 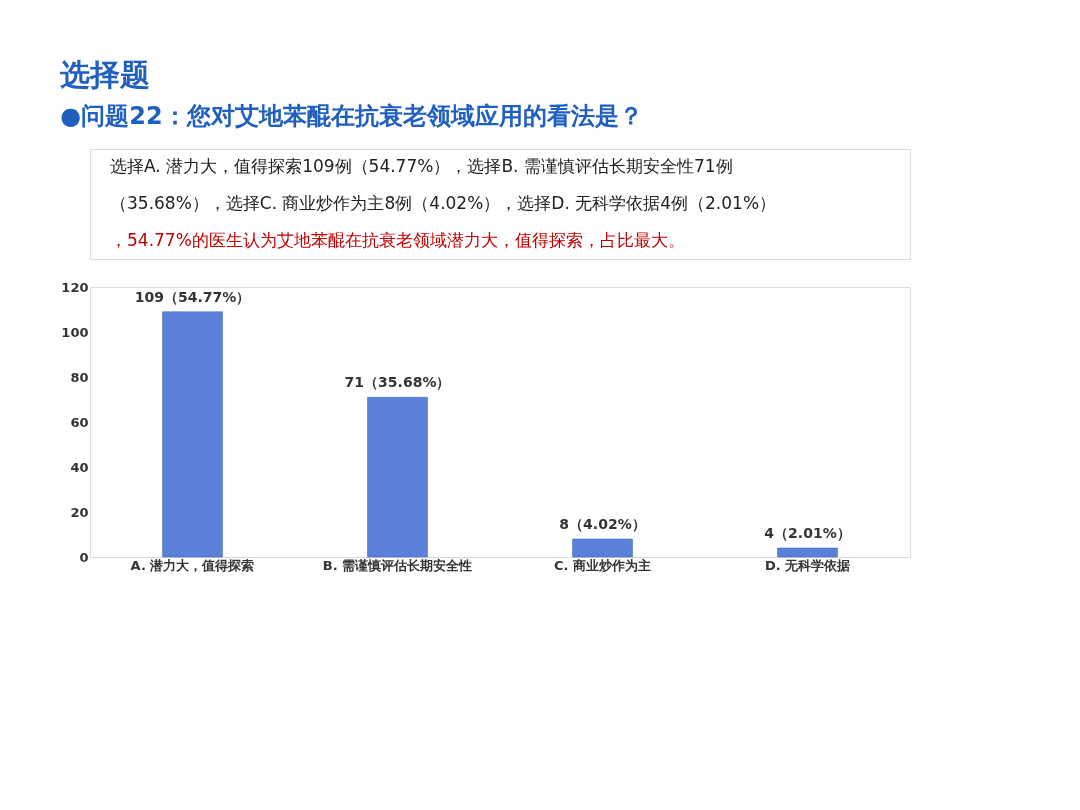 What do you see at coordinates (807, 533) in the screenshot?
I see `data-label: 4（2.01%）` at bounding box center [807, 533].